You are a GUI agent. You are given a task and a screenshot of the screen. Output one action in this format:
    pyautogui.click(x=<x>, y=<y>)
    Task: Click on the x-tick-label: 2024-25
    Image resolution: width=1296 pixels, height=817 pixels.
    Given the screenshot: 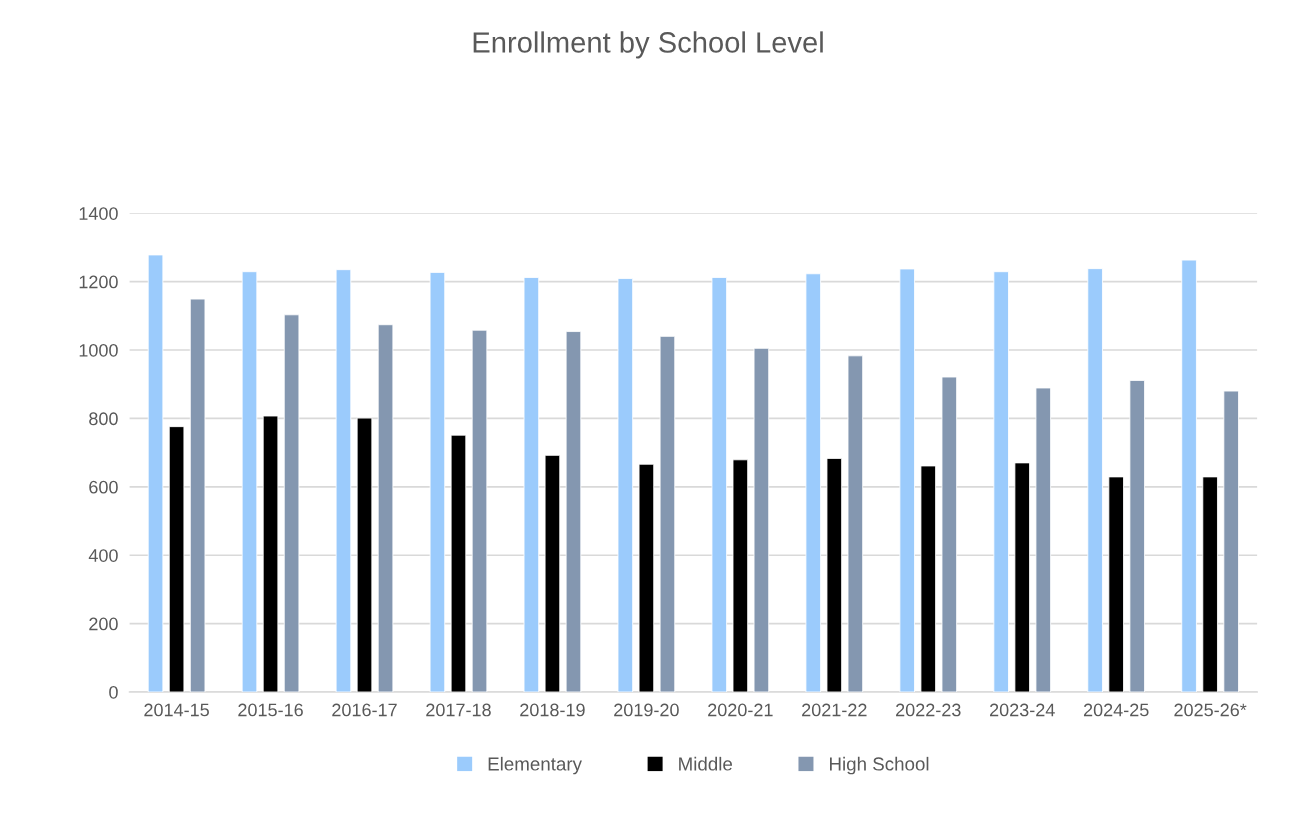 What is the action you would take?
    pyautogui.click(x=1116, y=710)
    